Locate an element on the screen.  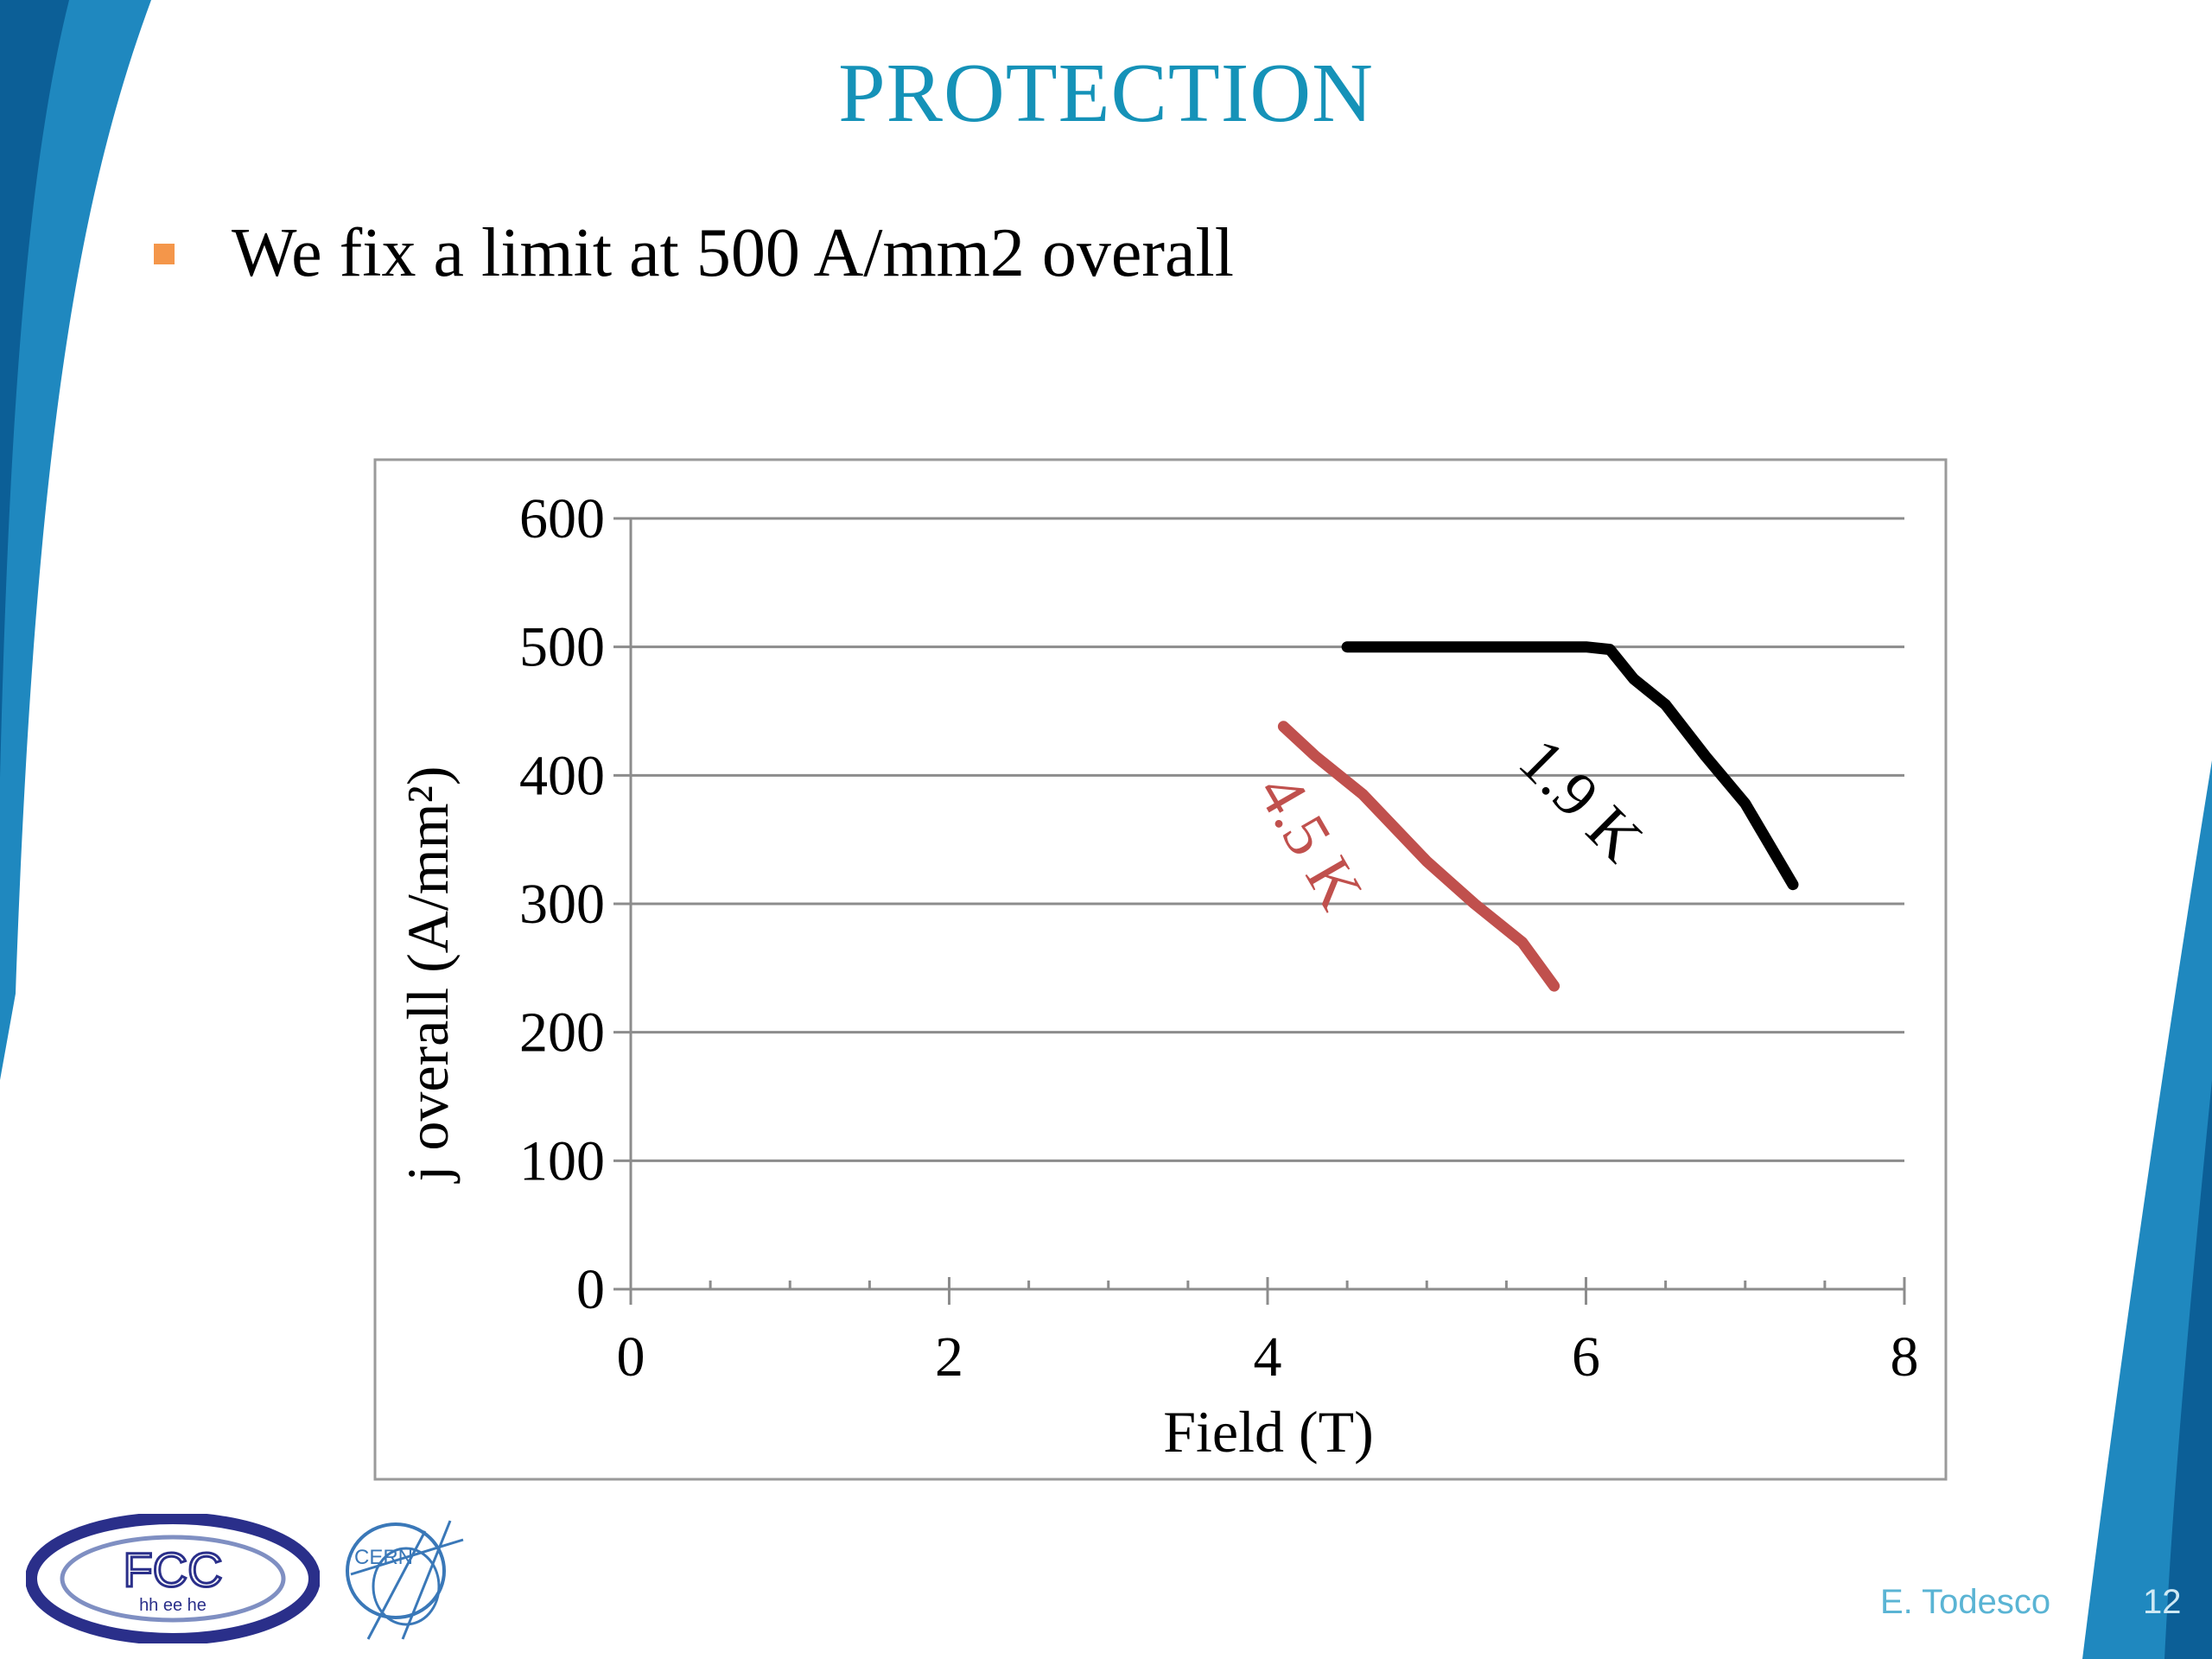
y-tick-label: 600 is located at coordinates (562, 518).